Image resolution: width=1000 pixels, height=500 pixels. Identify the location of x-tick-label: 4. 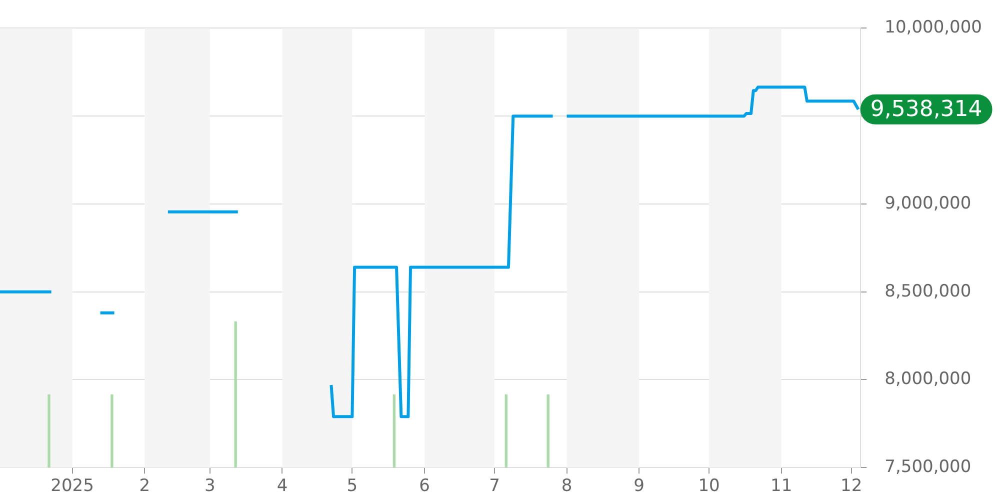
(282, 486).